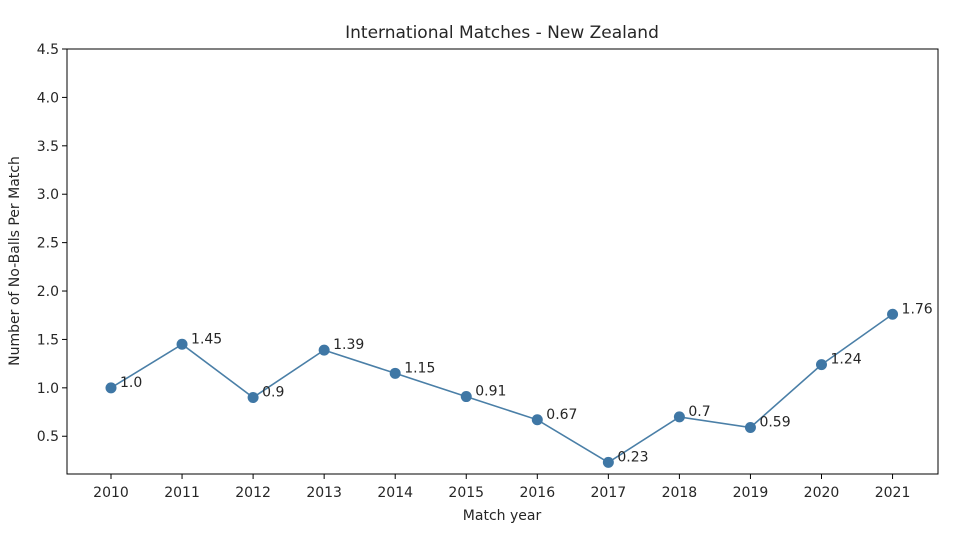 This screenshot has height=537, width=972. Describe the element at coordinates (419, 368) in the screenshot. I see `data-label: 1.15` at that location.